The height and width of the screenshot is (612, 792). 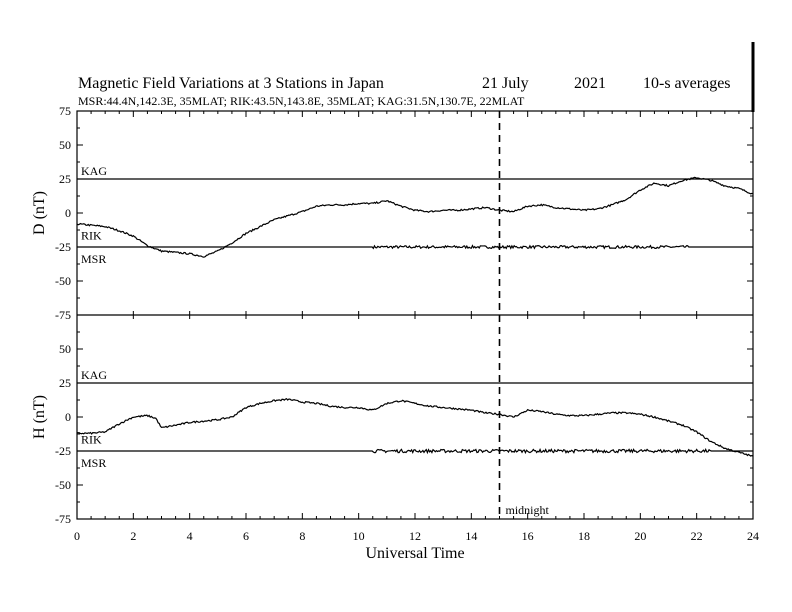 What do you see at coordinates (133, 536) in the screenshot?
I see `x-tick-label: 2` at bounding box center [133, 536].